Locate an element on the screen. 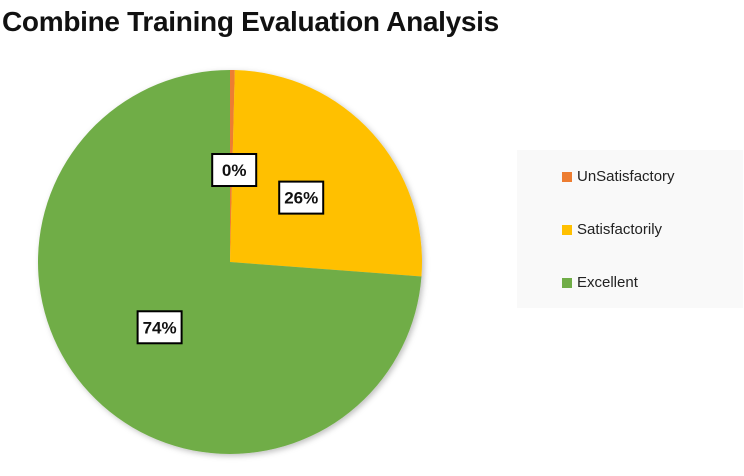 This screenshot has width=744, height=476. legend-label: UnSatisfactory is located at coordinates (626, 176).